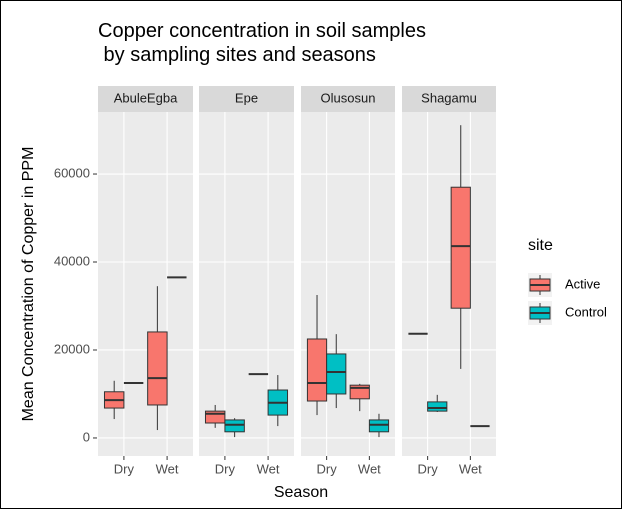 This screenshot has height=509, width=622. Describe the element at coordinates (301, 492) in the screenshot. I see `x-axis-label: Season` at that location.